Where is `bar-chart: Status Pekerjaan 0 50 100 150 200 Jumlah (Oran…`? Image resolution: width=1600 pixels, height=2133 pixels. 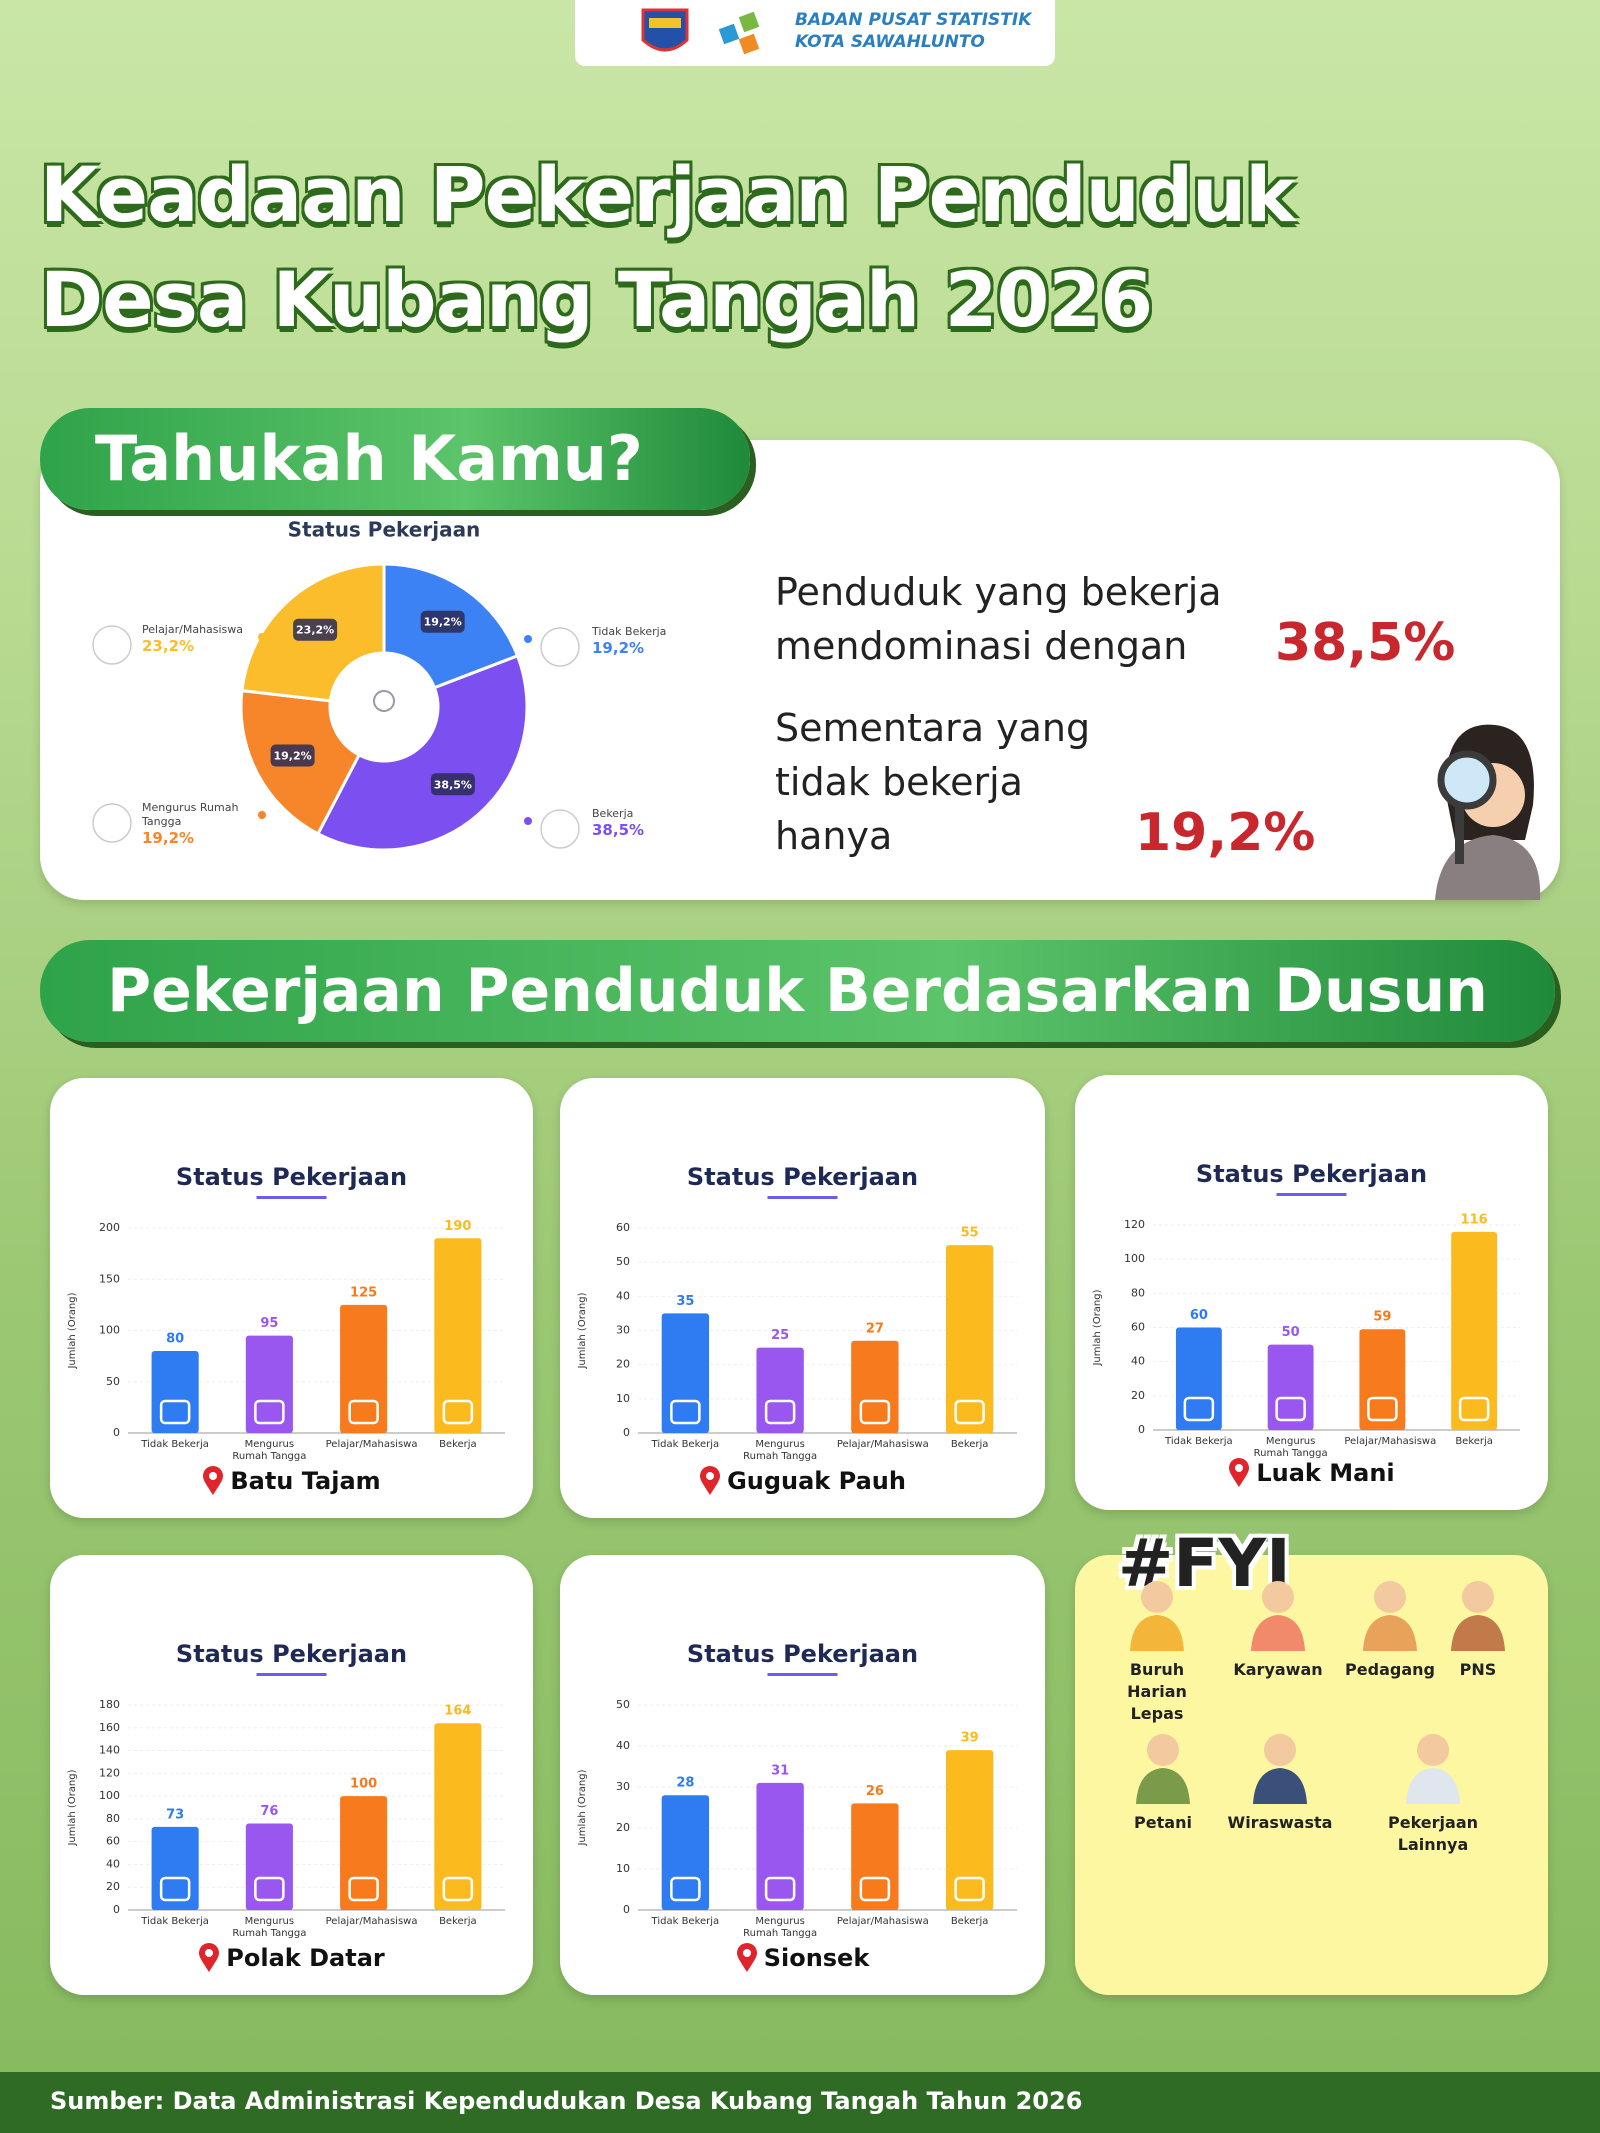 bar-chart: Status Pekerjaan 0 50 100 150 200 Jumlah (Oran… is located at coordinates (286, 1301).